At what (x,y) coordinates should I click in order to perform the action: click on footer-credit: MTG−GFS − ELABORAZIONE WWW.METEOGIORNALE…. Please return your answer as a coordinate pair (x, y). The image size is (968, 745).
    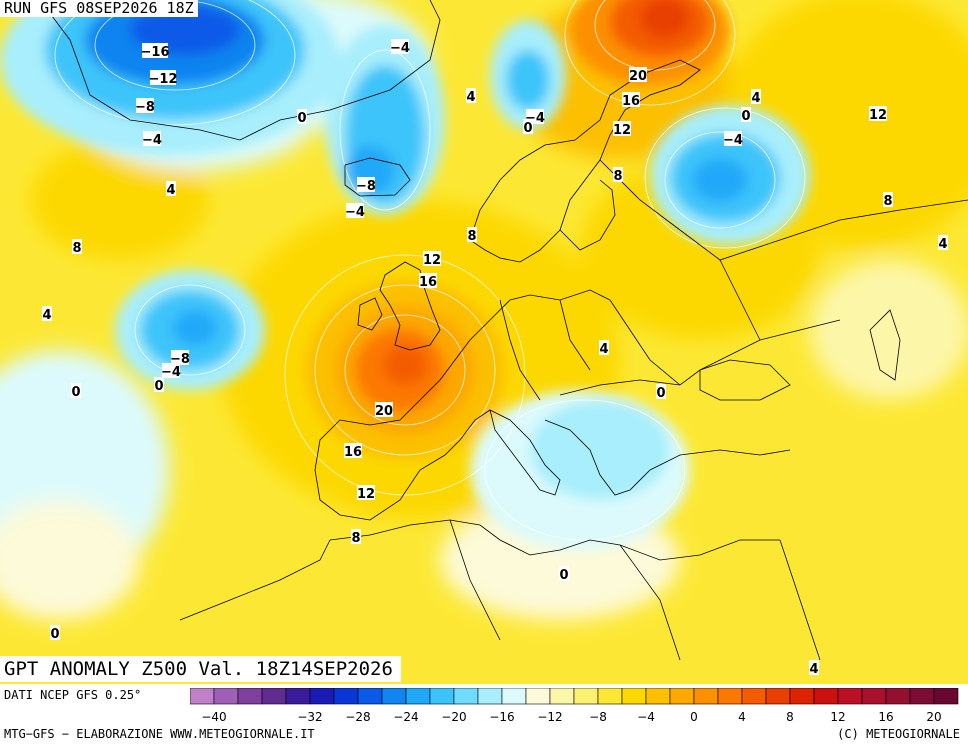
    Looking at the image, I should click on (159, 734).